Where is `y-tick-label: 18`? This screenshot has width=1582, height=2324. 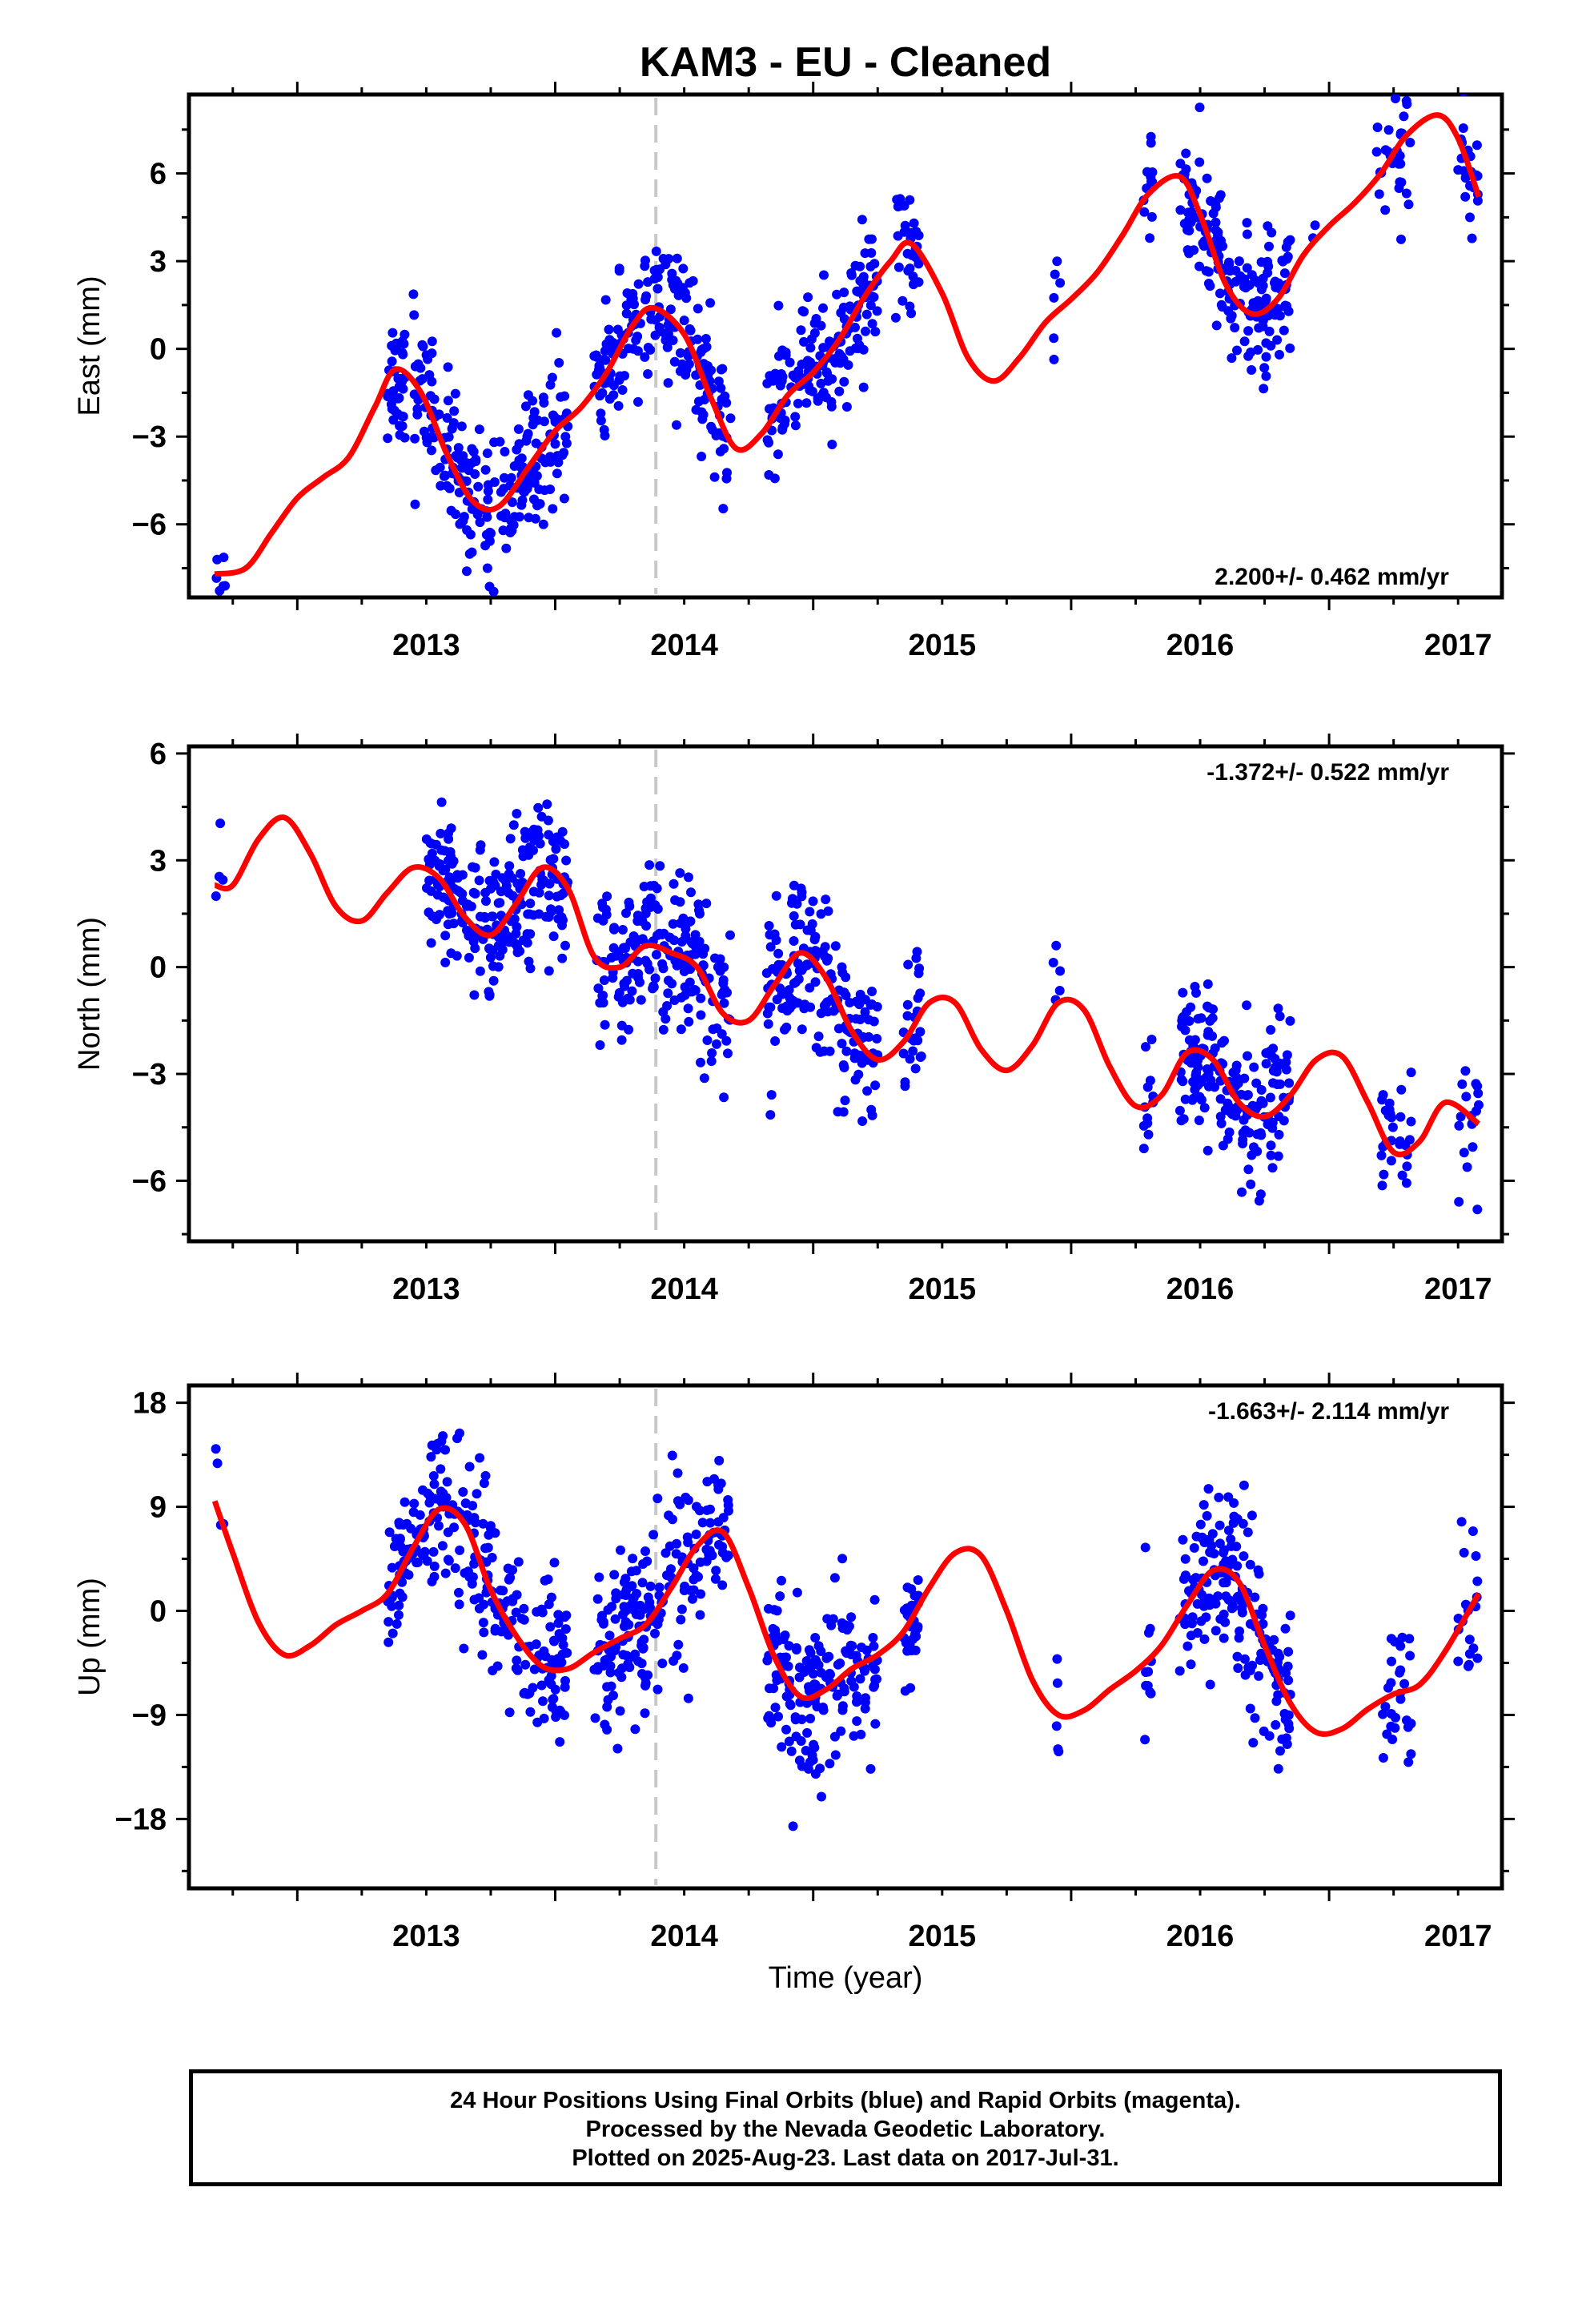 y-tick-label: 18 is located at coordinates (150, 1404).